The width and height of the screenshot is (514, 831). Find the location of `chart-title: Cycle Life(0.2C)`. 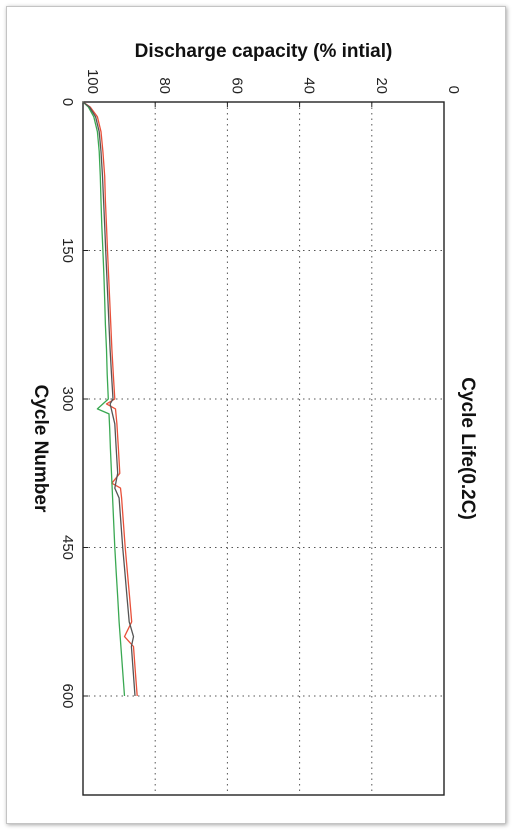

chart-title: Cycle Life(0.2C) is located at coordinates (467, 448).